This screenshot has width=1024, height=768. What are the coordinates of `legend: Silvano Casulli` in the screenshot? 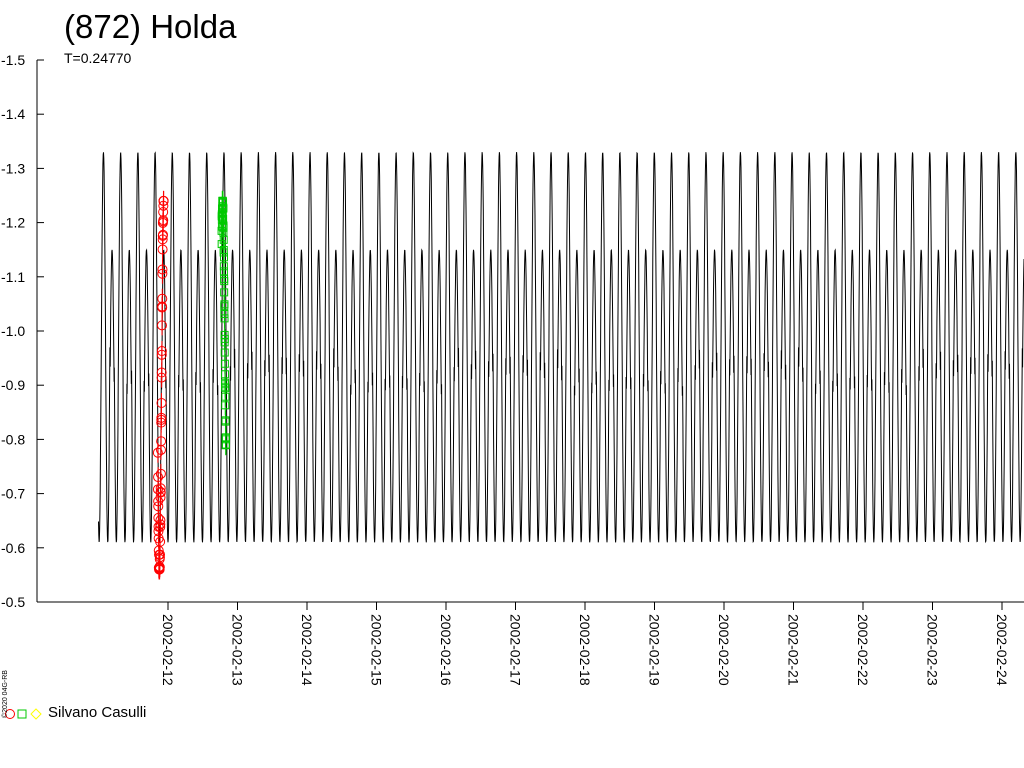 It's located at (75, 712).